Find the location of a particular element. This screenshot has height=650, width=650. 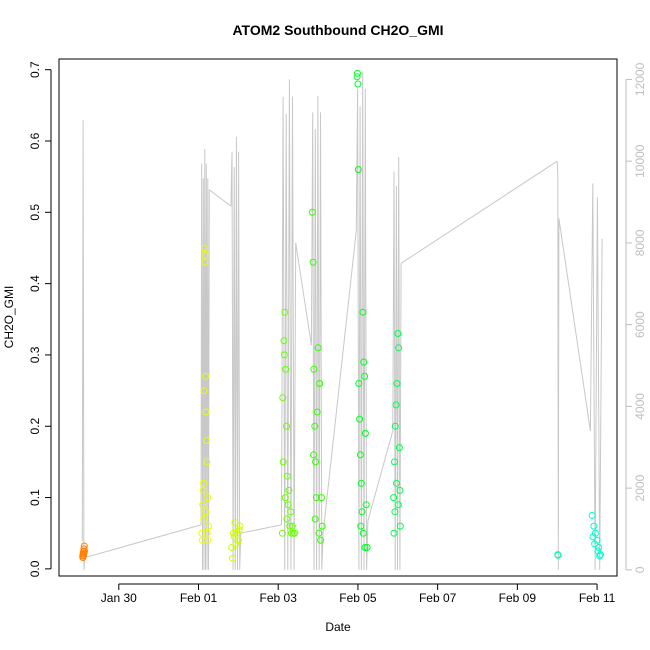

y-tick-label: 0.4 is located at coordinates (35, 283).